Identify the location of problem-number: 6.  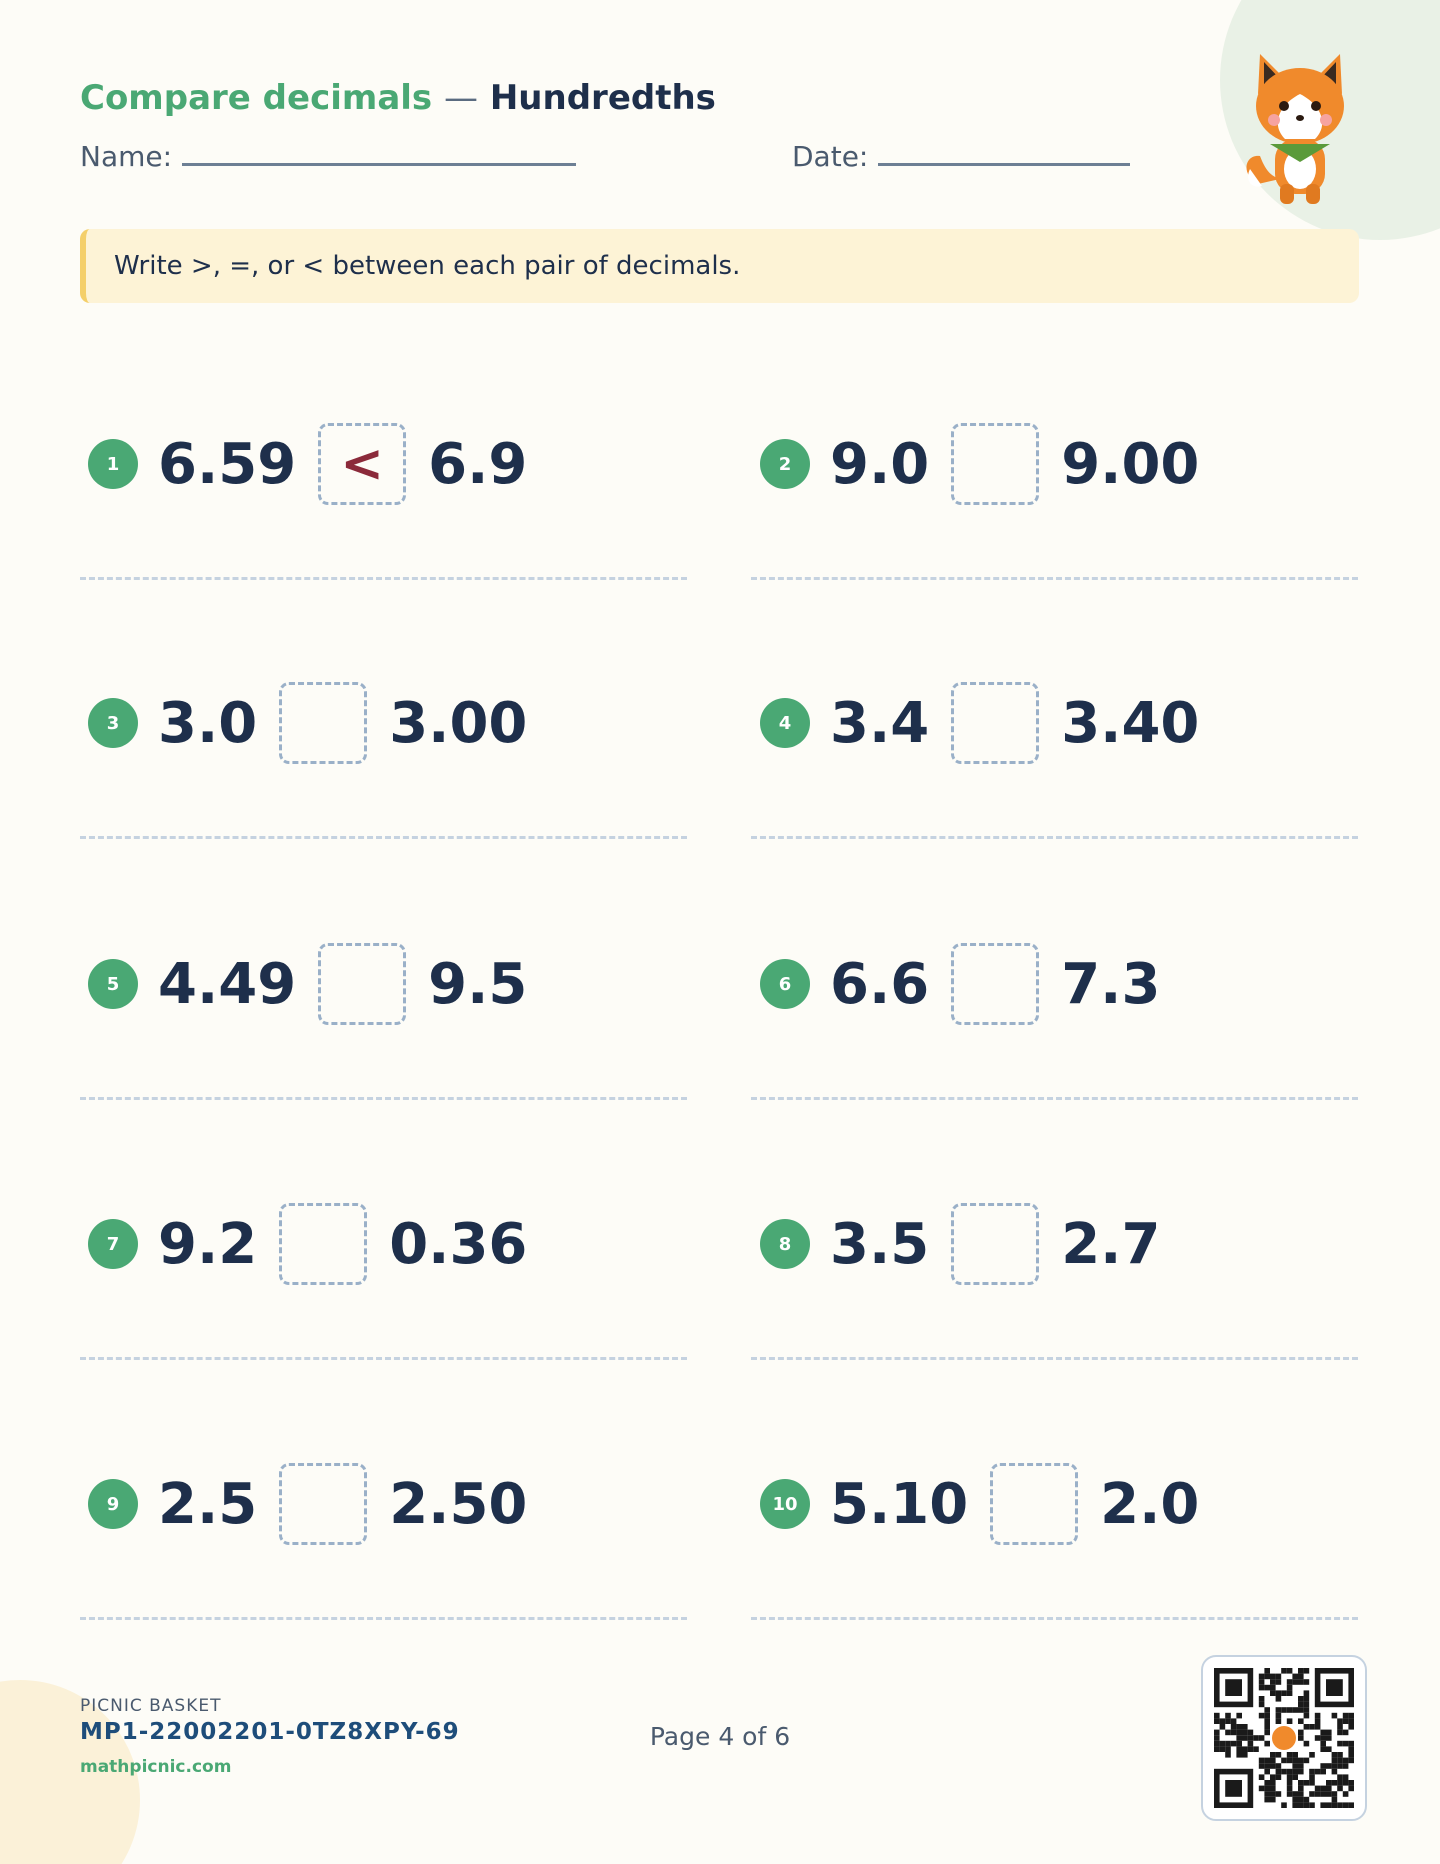
(785, 984).